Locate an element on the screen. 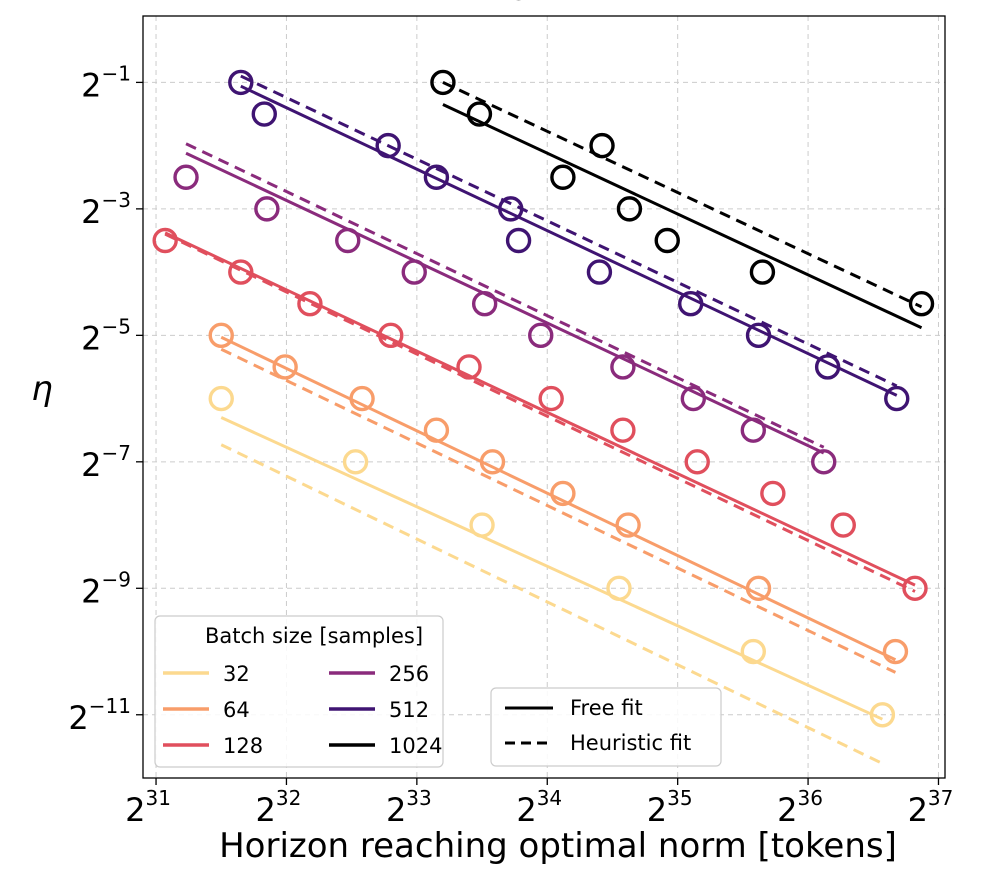 The width and height of the screenshot is (997, 886). legend-free-fit-label: Free fit is located at coordinates (606, 708).